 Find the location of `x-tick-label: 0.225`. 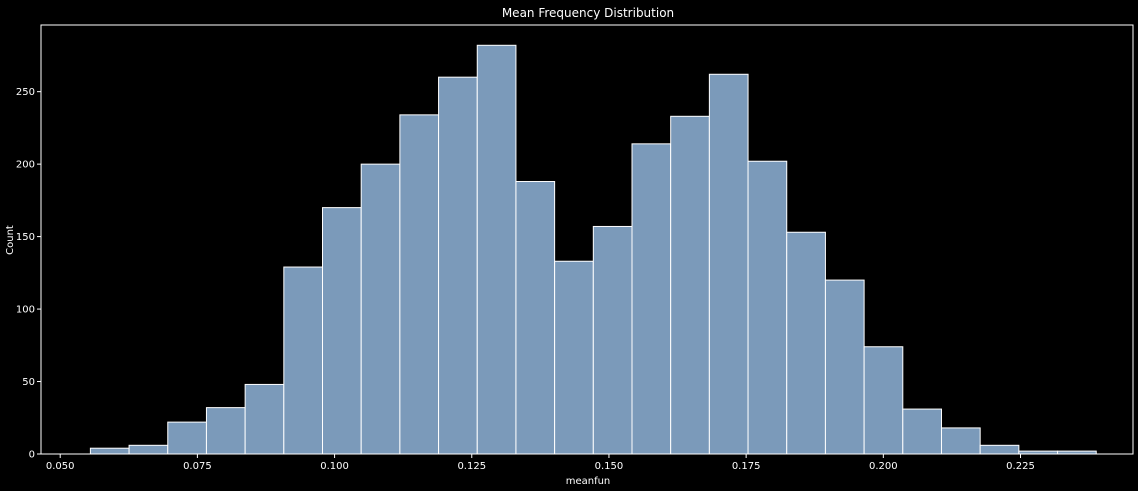

x-tick-label: 0.225 is located at coordinates (1020, 466).